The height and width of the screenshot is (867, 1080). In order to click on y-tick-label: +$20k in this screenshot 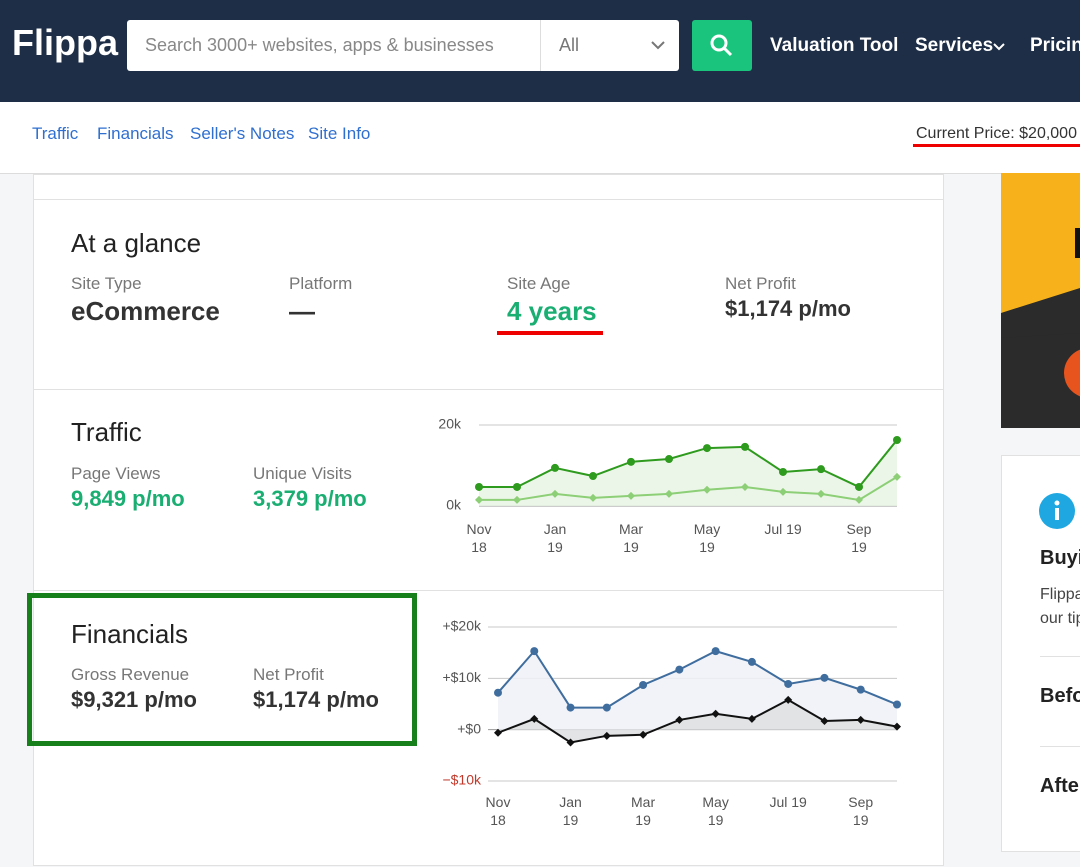, I will do `click(462, 626)`.